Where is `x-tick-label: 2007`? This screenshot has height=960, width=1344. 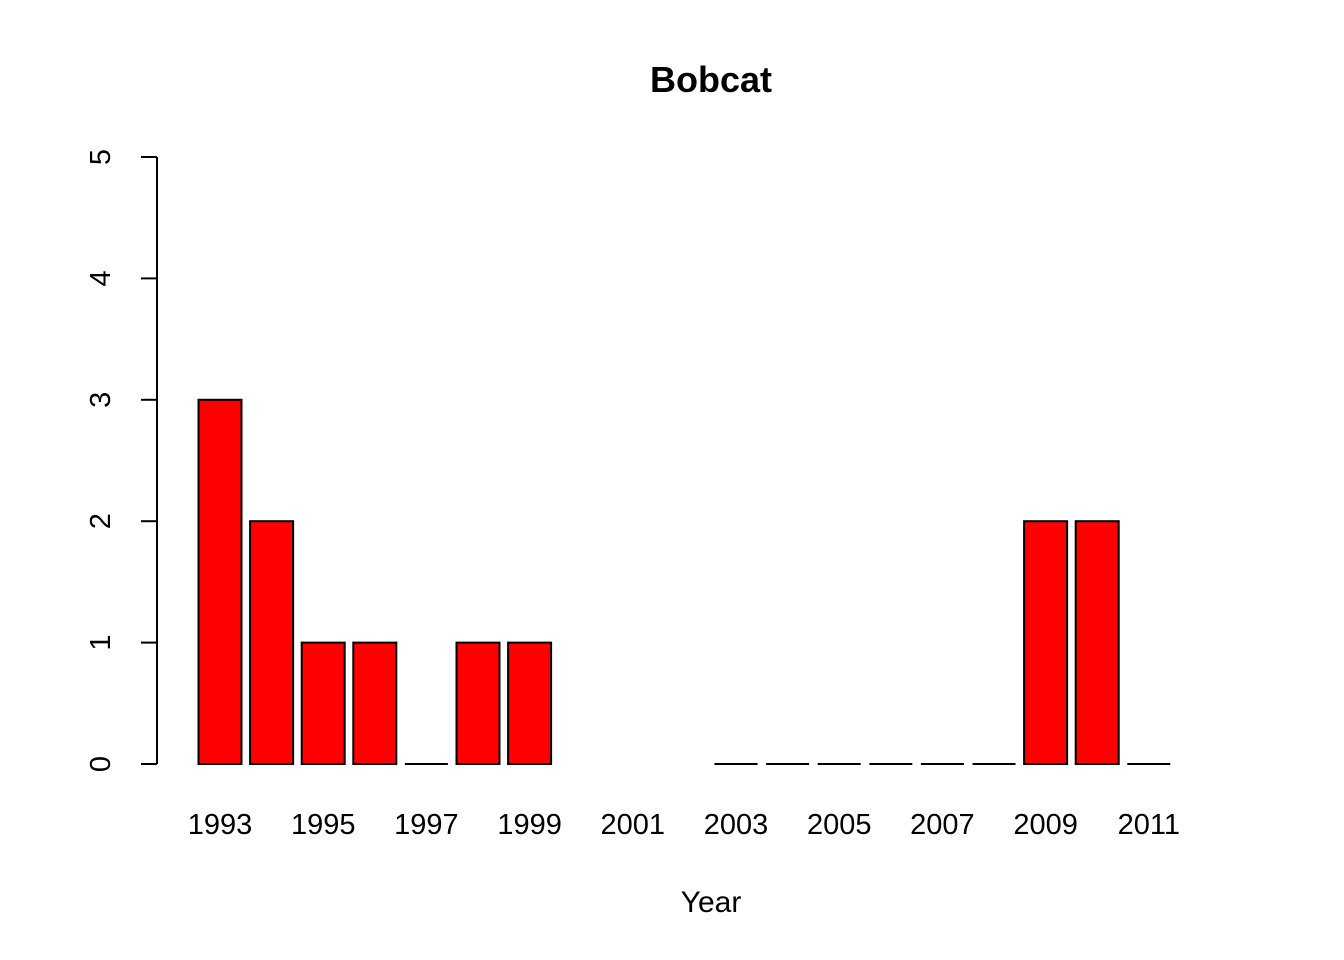 x-tick-label: 2007 is located at coordinates (942, 825).